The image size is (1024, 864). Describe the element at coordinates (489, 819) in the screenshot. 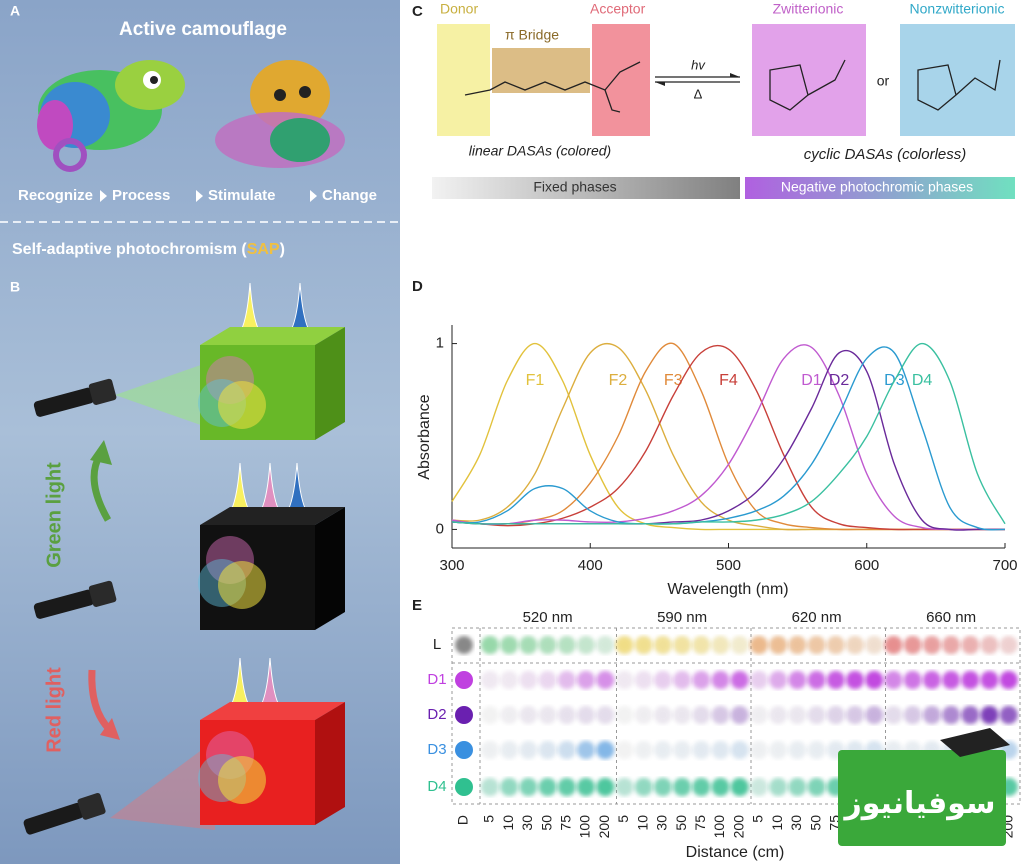

I see `distance-label: 5` at that location.